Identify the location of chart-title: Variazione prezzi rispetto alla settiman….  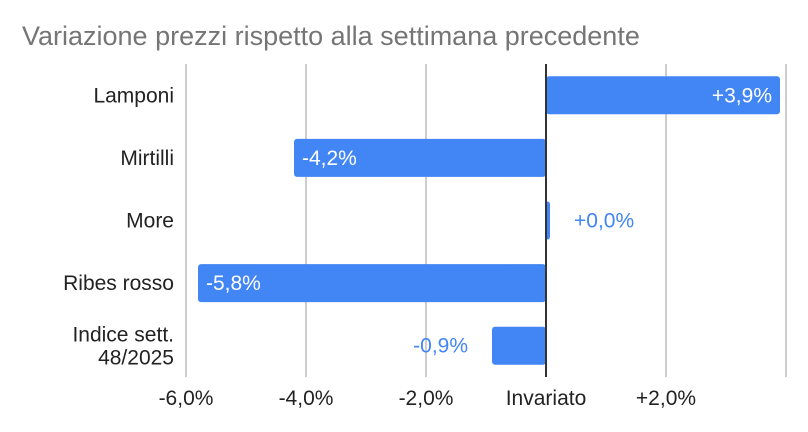
(331, 36).